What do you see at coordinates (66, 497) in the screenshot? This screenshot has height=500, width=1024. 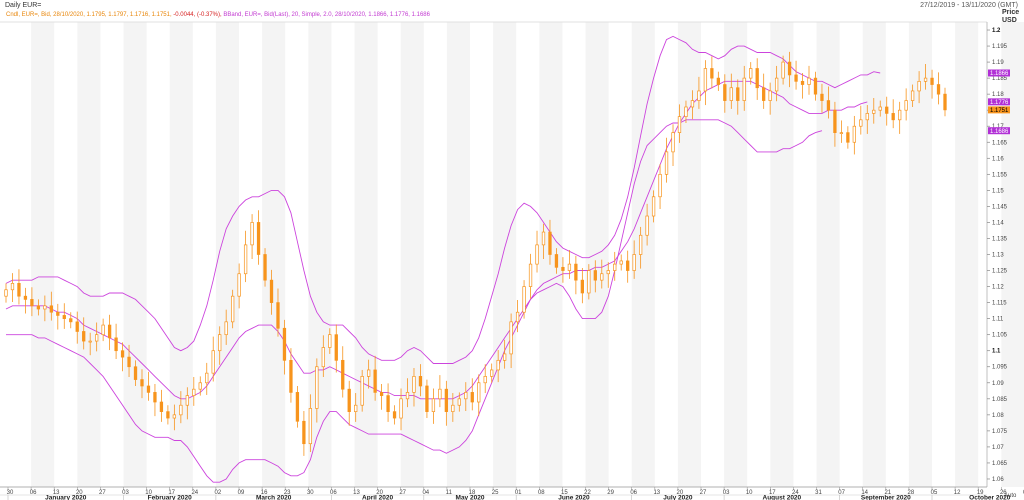 I see `month-label: January 2020` at bounding box center [66, 497].